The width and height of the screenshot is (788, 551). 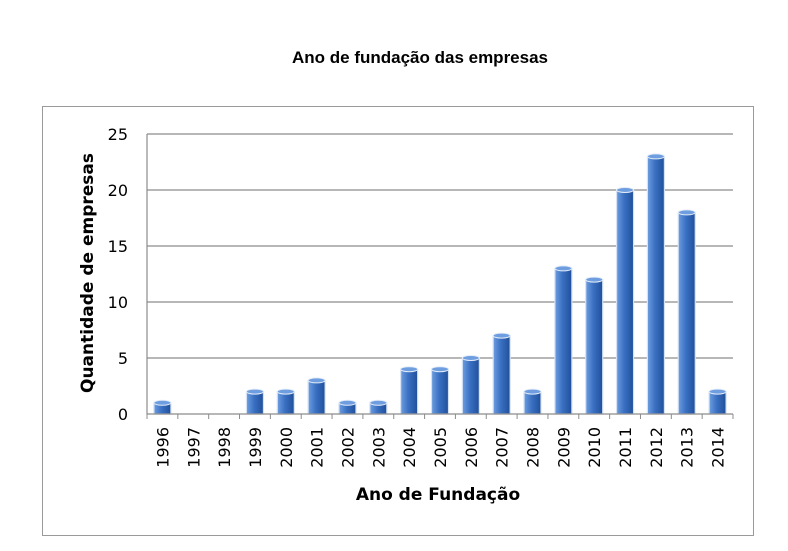 What do you see at coordinates (655, 285) in the screenshot?
I see `bar-2012` at bounding box center [655, 285].